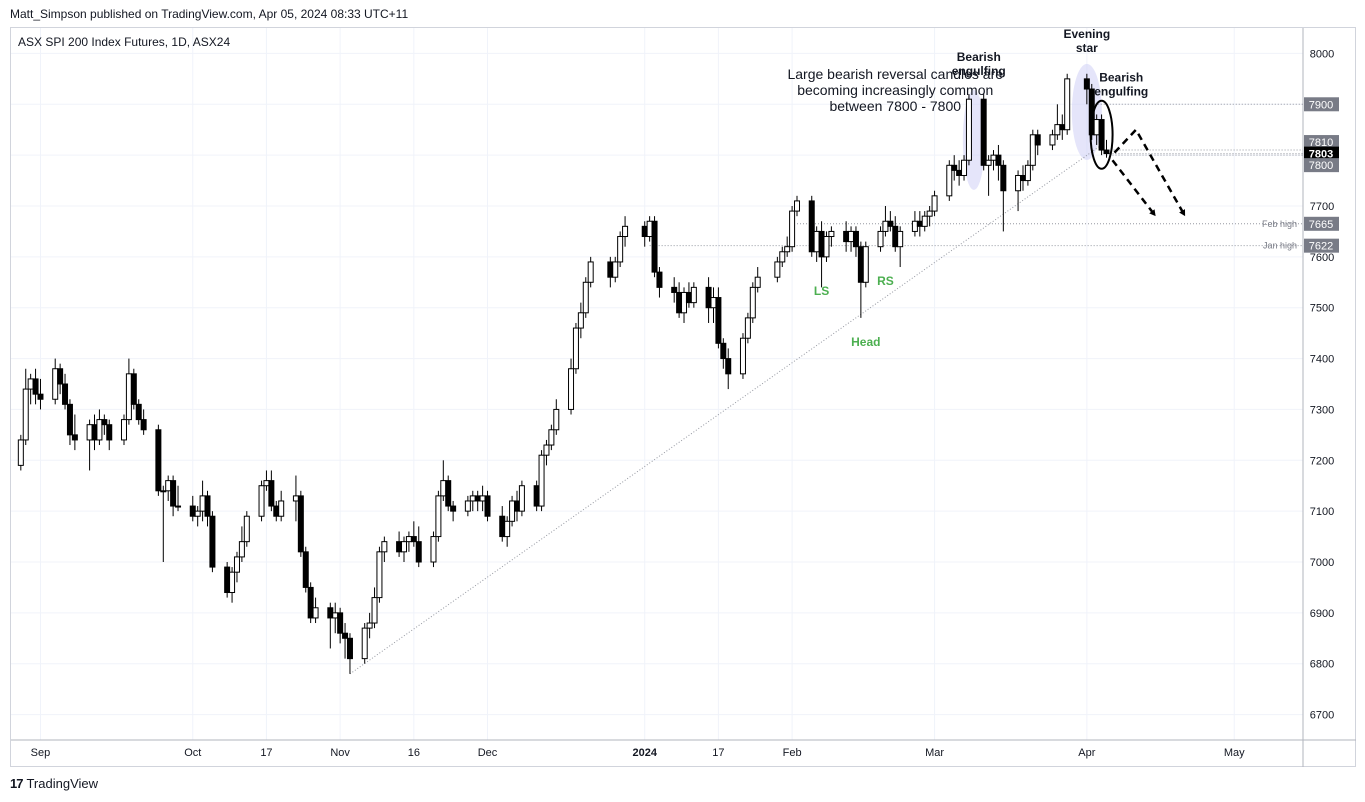 The image size is (1365, 802). What do you see at coordinates (62, 783) in the screenshot?
I see `tradingview-brand: TradingView` at bounding box center [62, 783].